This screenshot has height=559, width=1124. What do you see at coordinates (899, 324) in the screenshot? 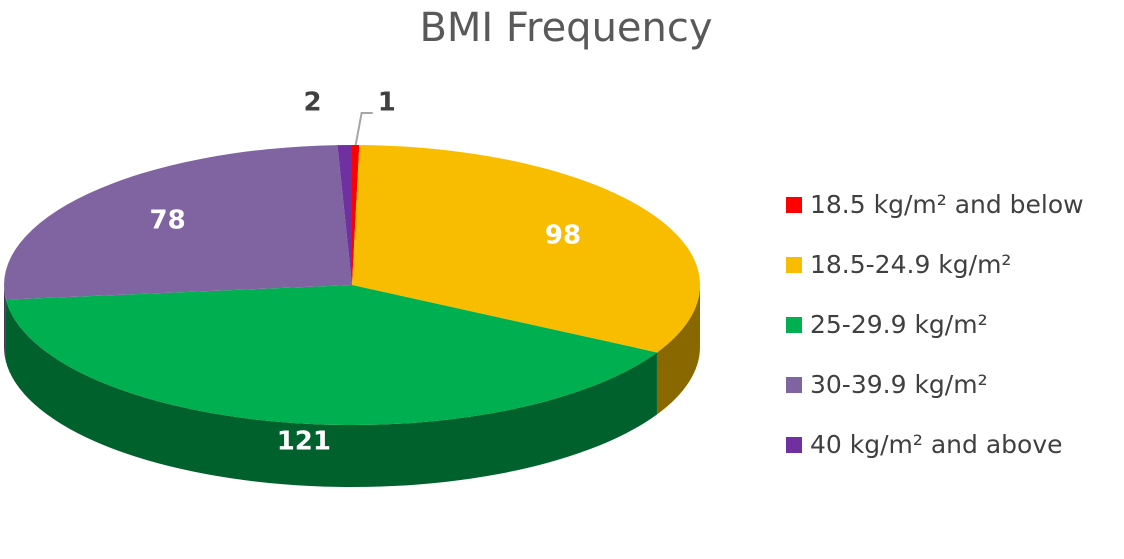
I see `legend-label: 25-29.9 kg/m²` at bounding box center [899, 324].